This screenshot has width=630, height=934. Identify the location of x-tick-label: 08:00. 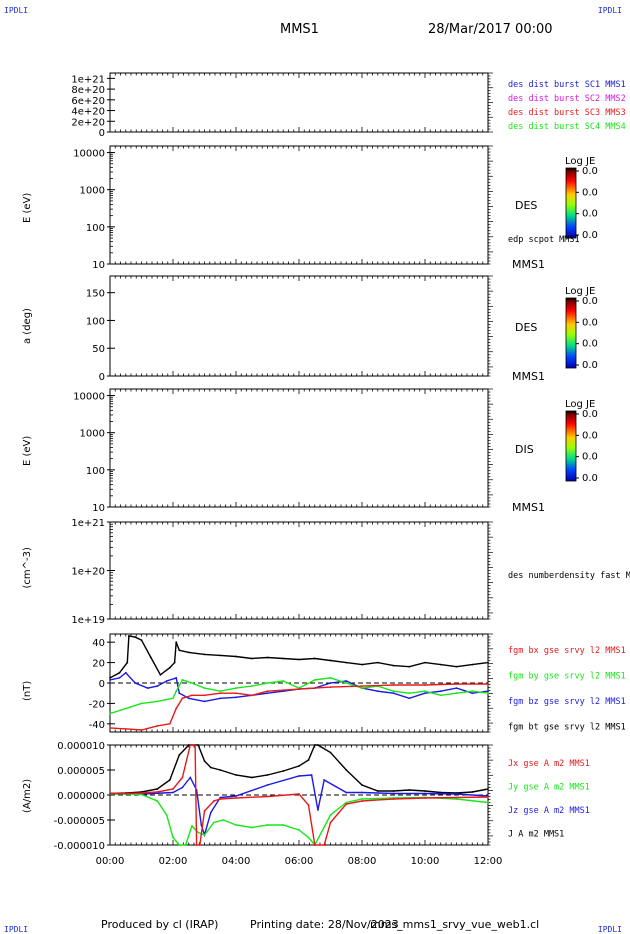
(362, 861).